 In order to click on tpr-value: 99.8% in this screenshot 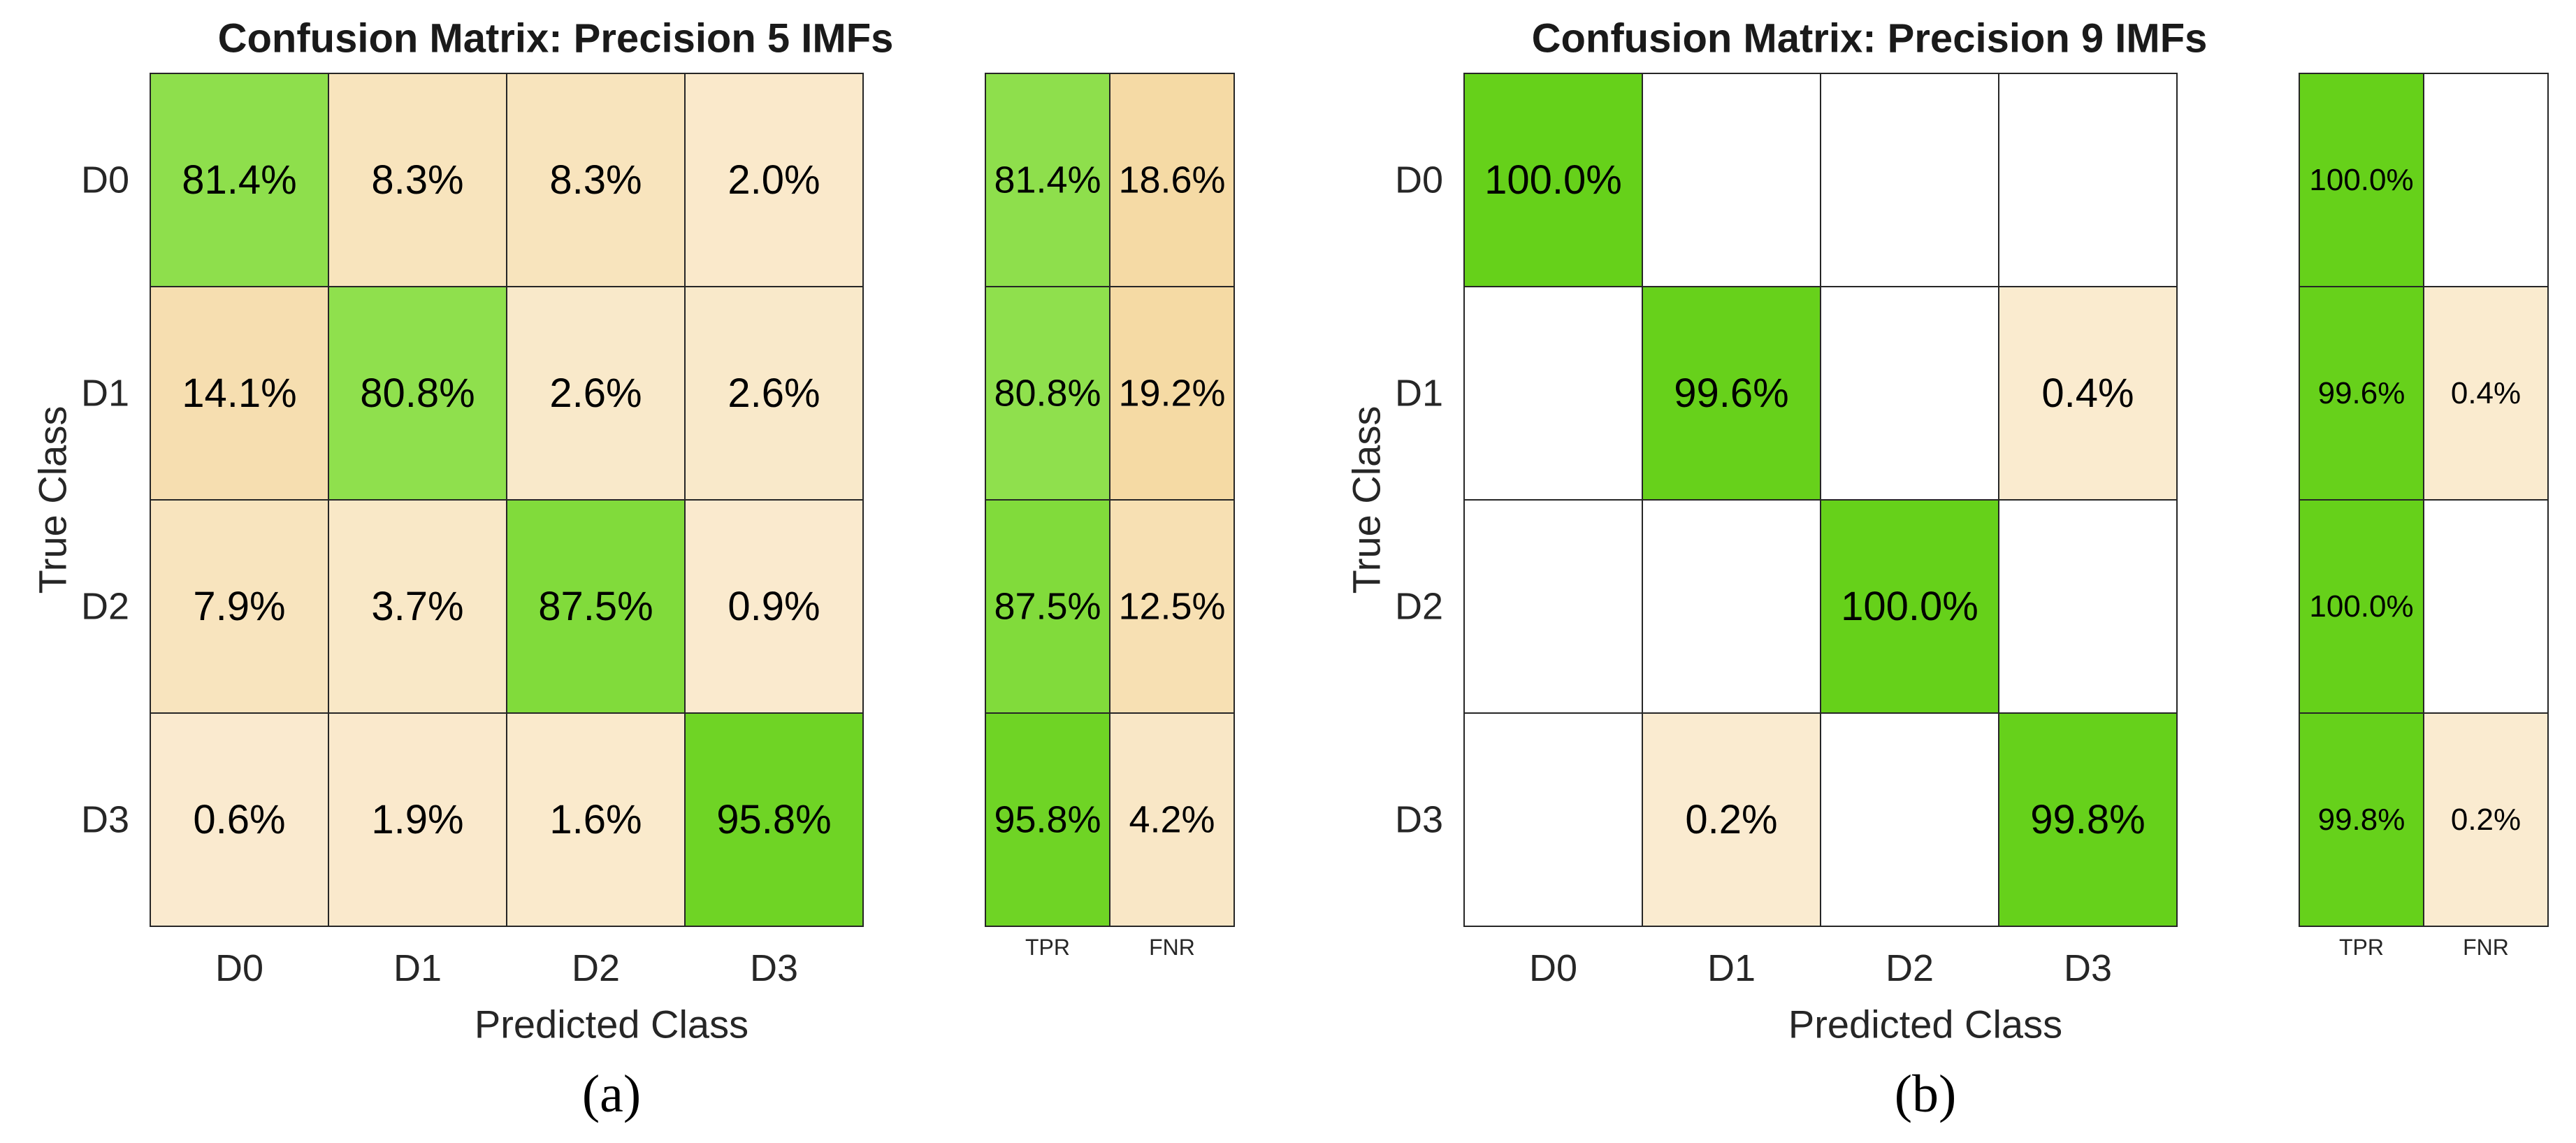, I will do `click(2361, 820)`.